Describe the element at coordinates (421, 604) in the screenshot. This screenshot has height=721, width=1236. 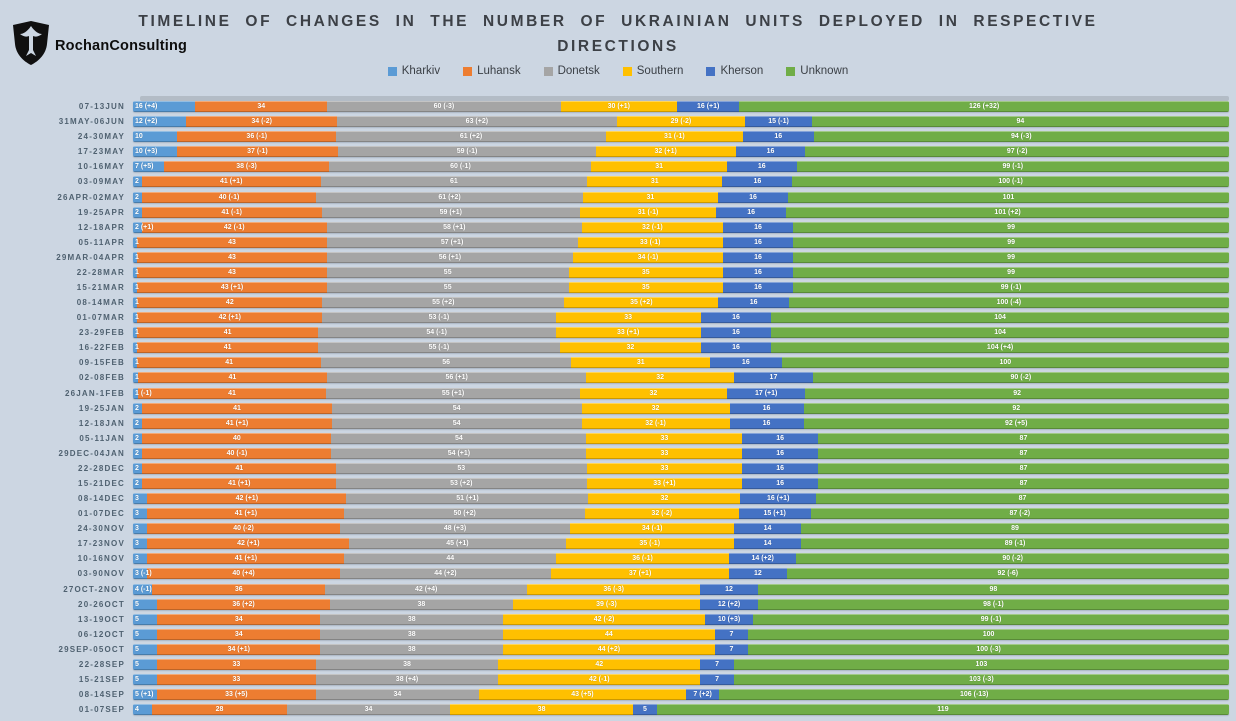
I see `segment-donetsk: 38` at that location.